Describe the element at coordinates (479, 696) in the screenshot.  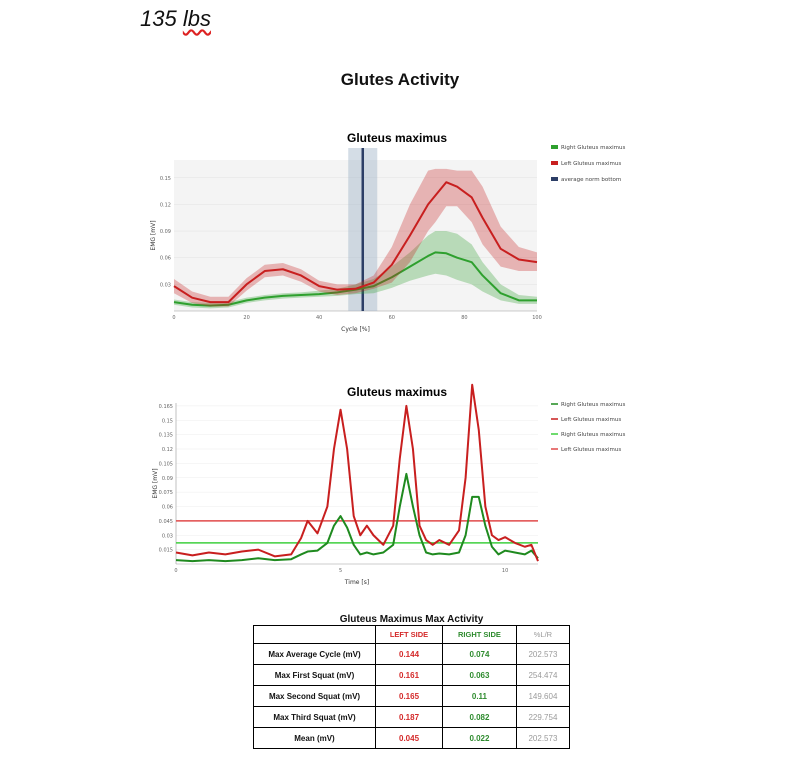
I see `right-value: 0.11` at that location.